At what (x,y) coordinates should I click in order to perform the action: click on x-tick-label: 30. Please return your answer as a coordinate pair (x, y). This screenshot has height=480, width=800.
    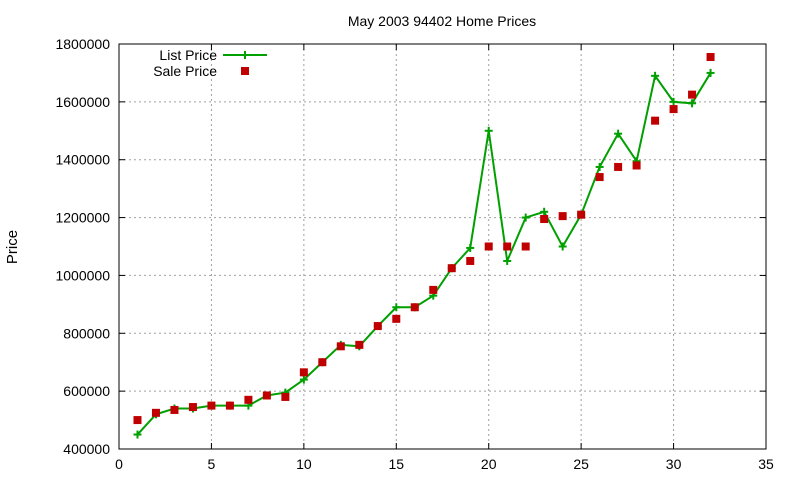
    Looking at the image, I should click on (674, 464).